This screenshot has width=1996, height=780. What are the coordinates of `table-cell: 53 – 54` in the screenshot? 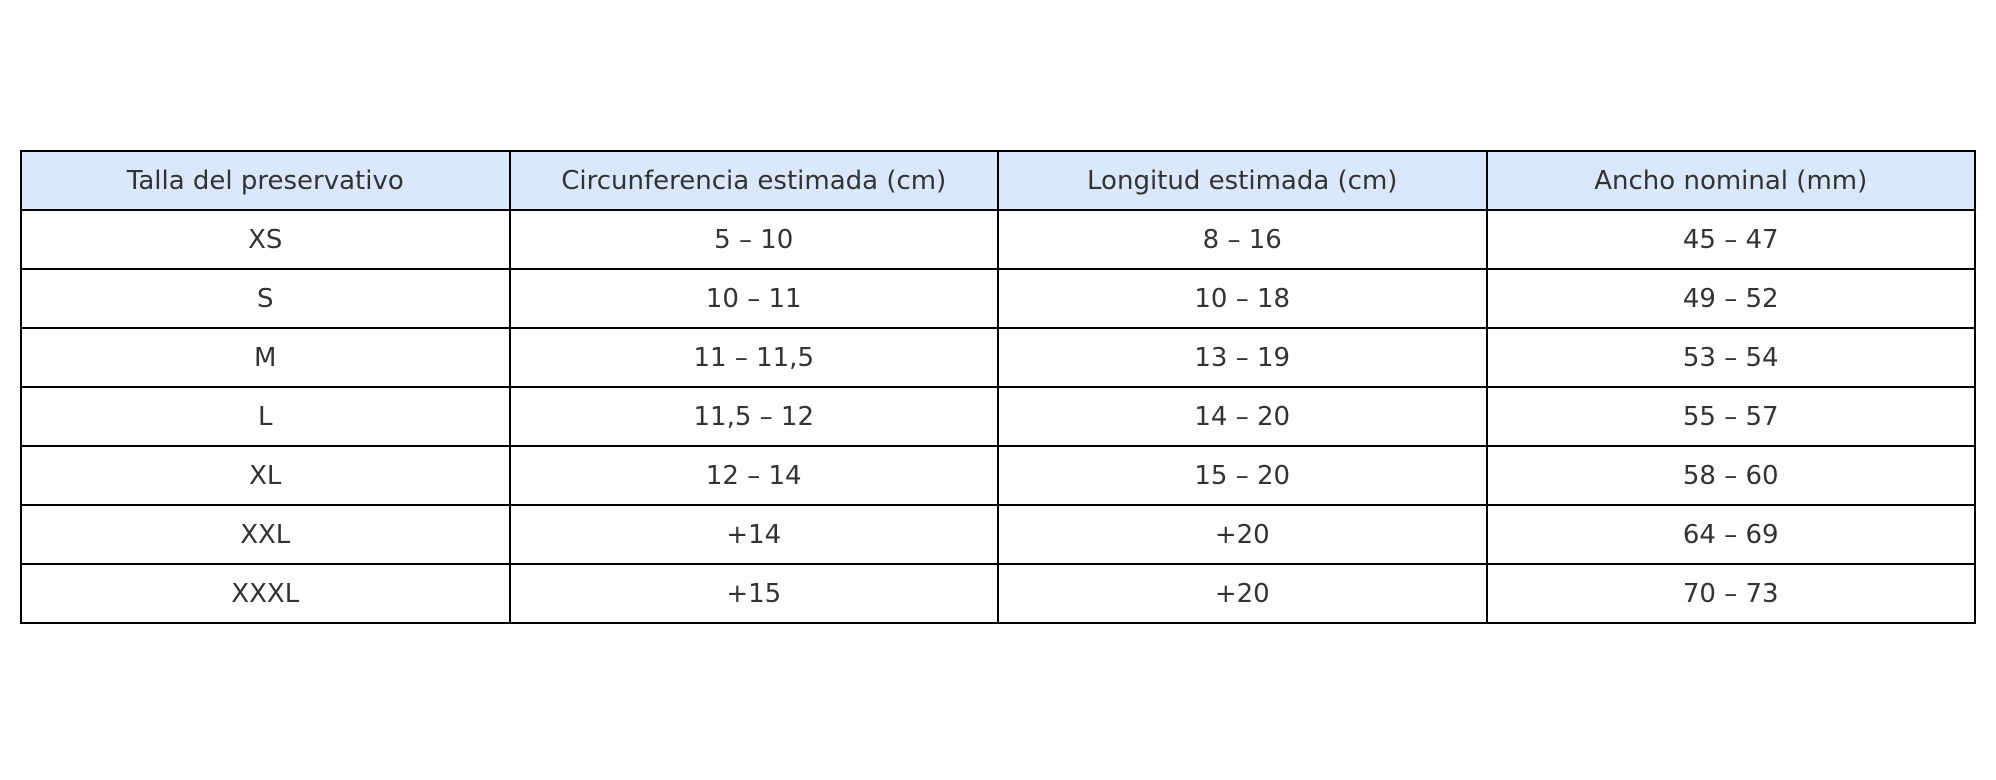 It's located at (1730, 357).